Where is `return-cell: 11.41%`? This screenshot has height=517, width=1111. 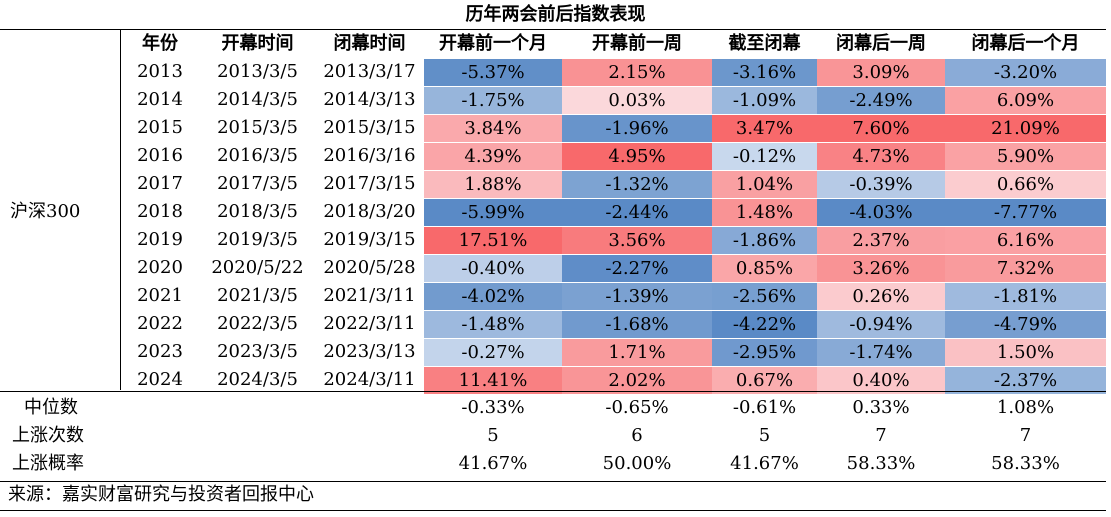 return-cell: 11.41% is located at coordinates (493, 380).